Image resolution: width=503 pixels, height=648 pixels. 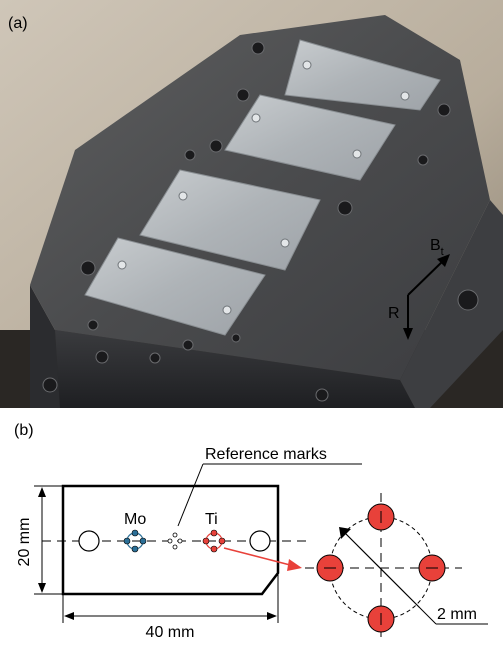 I want to click on holder-front-side, so click(x=235, y=369).